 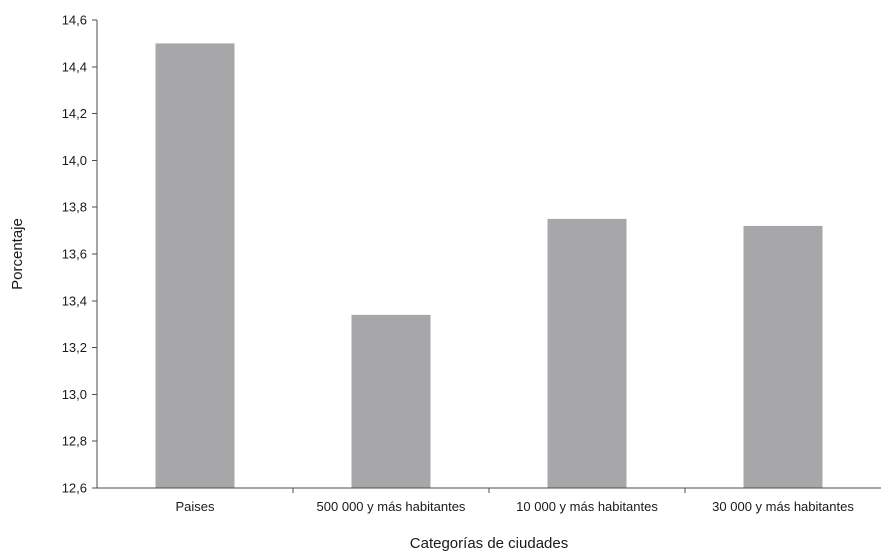 What do you see at coordinates (74, 113) in the screenshot?
I see `y-tick-label: 14,2` at bounding box center [74, 113].